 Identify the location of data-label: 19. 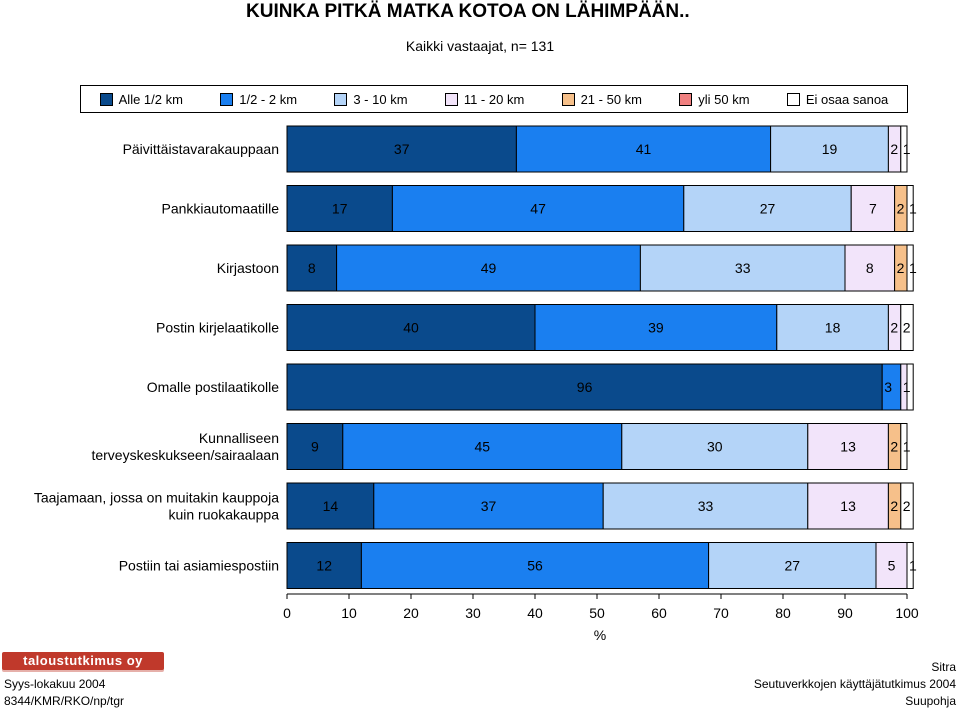
(830, 149).